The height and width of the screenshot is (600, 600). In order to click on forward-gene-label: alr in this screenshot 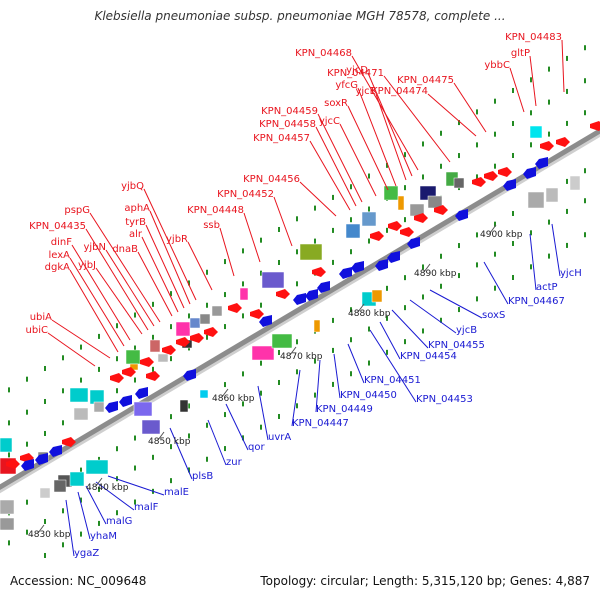, I will do `click(136, 234)`.